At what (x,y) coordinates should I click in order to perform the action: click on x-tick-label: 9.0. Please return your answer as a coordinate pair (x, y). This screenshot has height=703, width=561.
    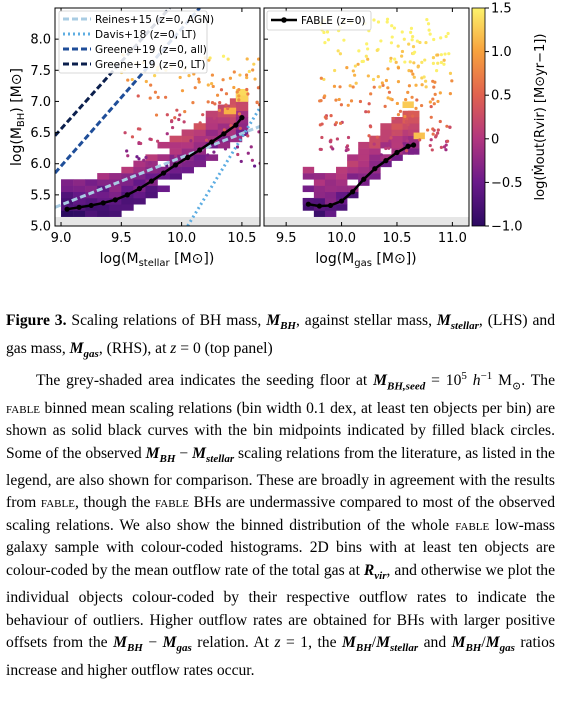
    Looking at the image, I should click on (61, 238).